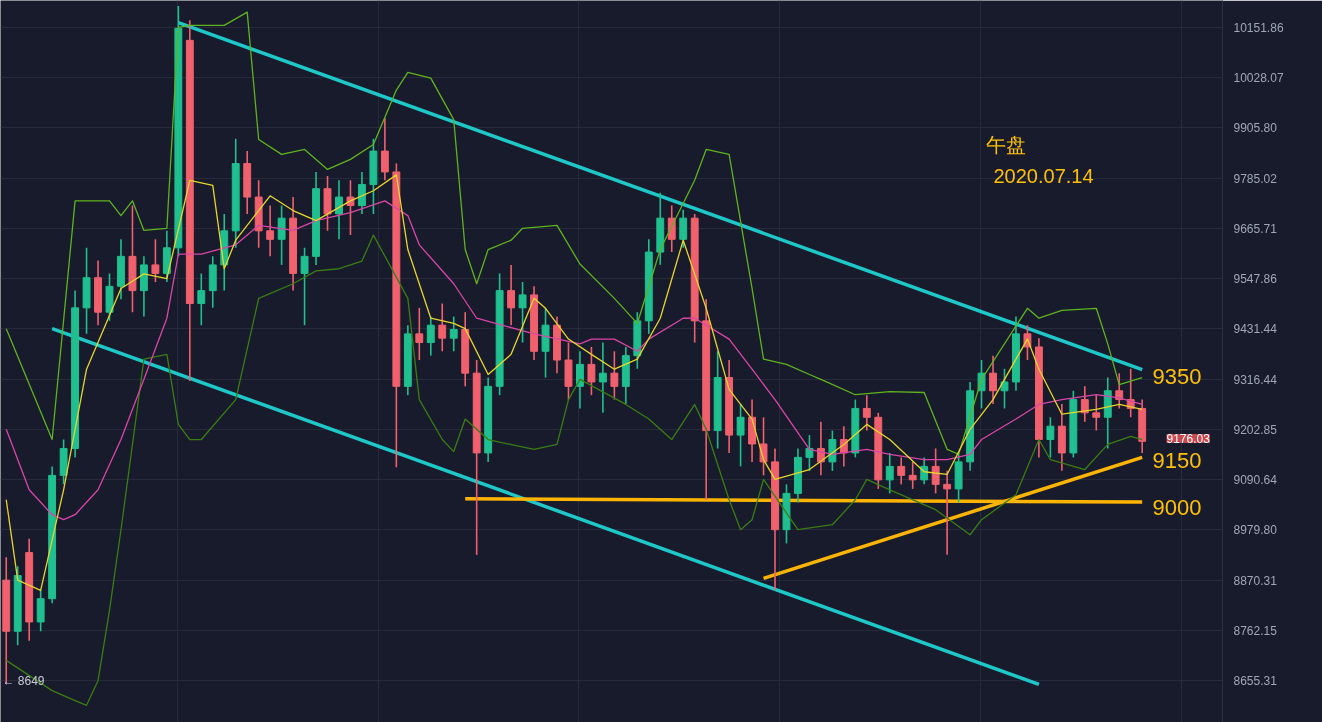  What do you see at coordinates (1188, 439) in the screenshot?
I see `text: 9176.03` at bounding box center [1188, 439].